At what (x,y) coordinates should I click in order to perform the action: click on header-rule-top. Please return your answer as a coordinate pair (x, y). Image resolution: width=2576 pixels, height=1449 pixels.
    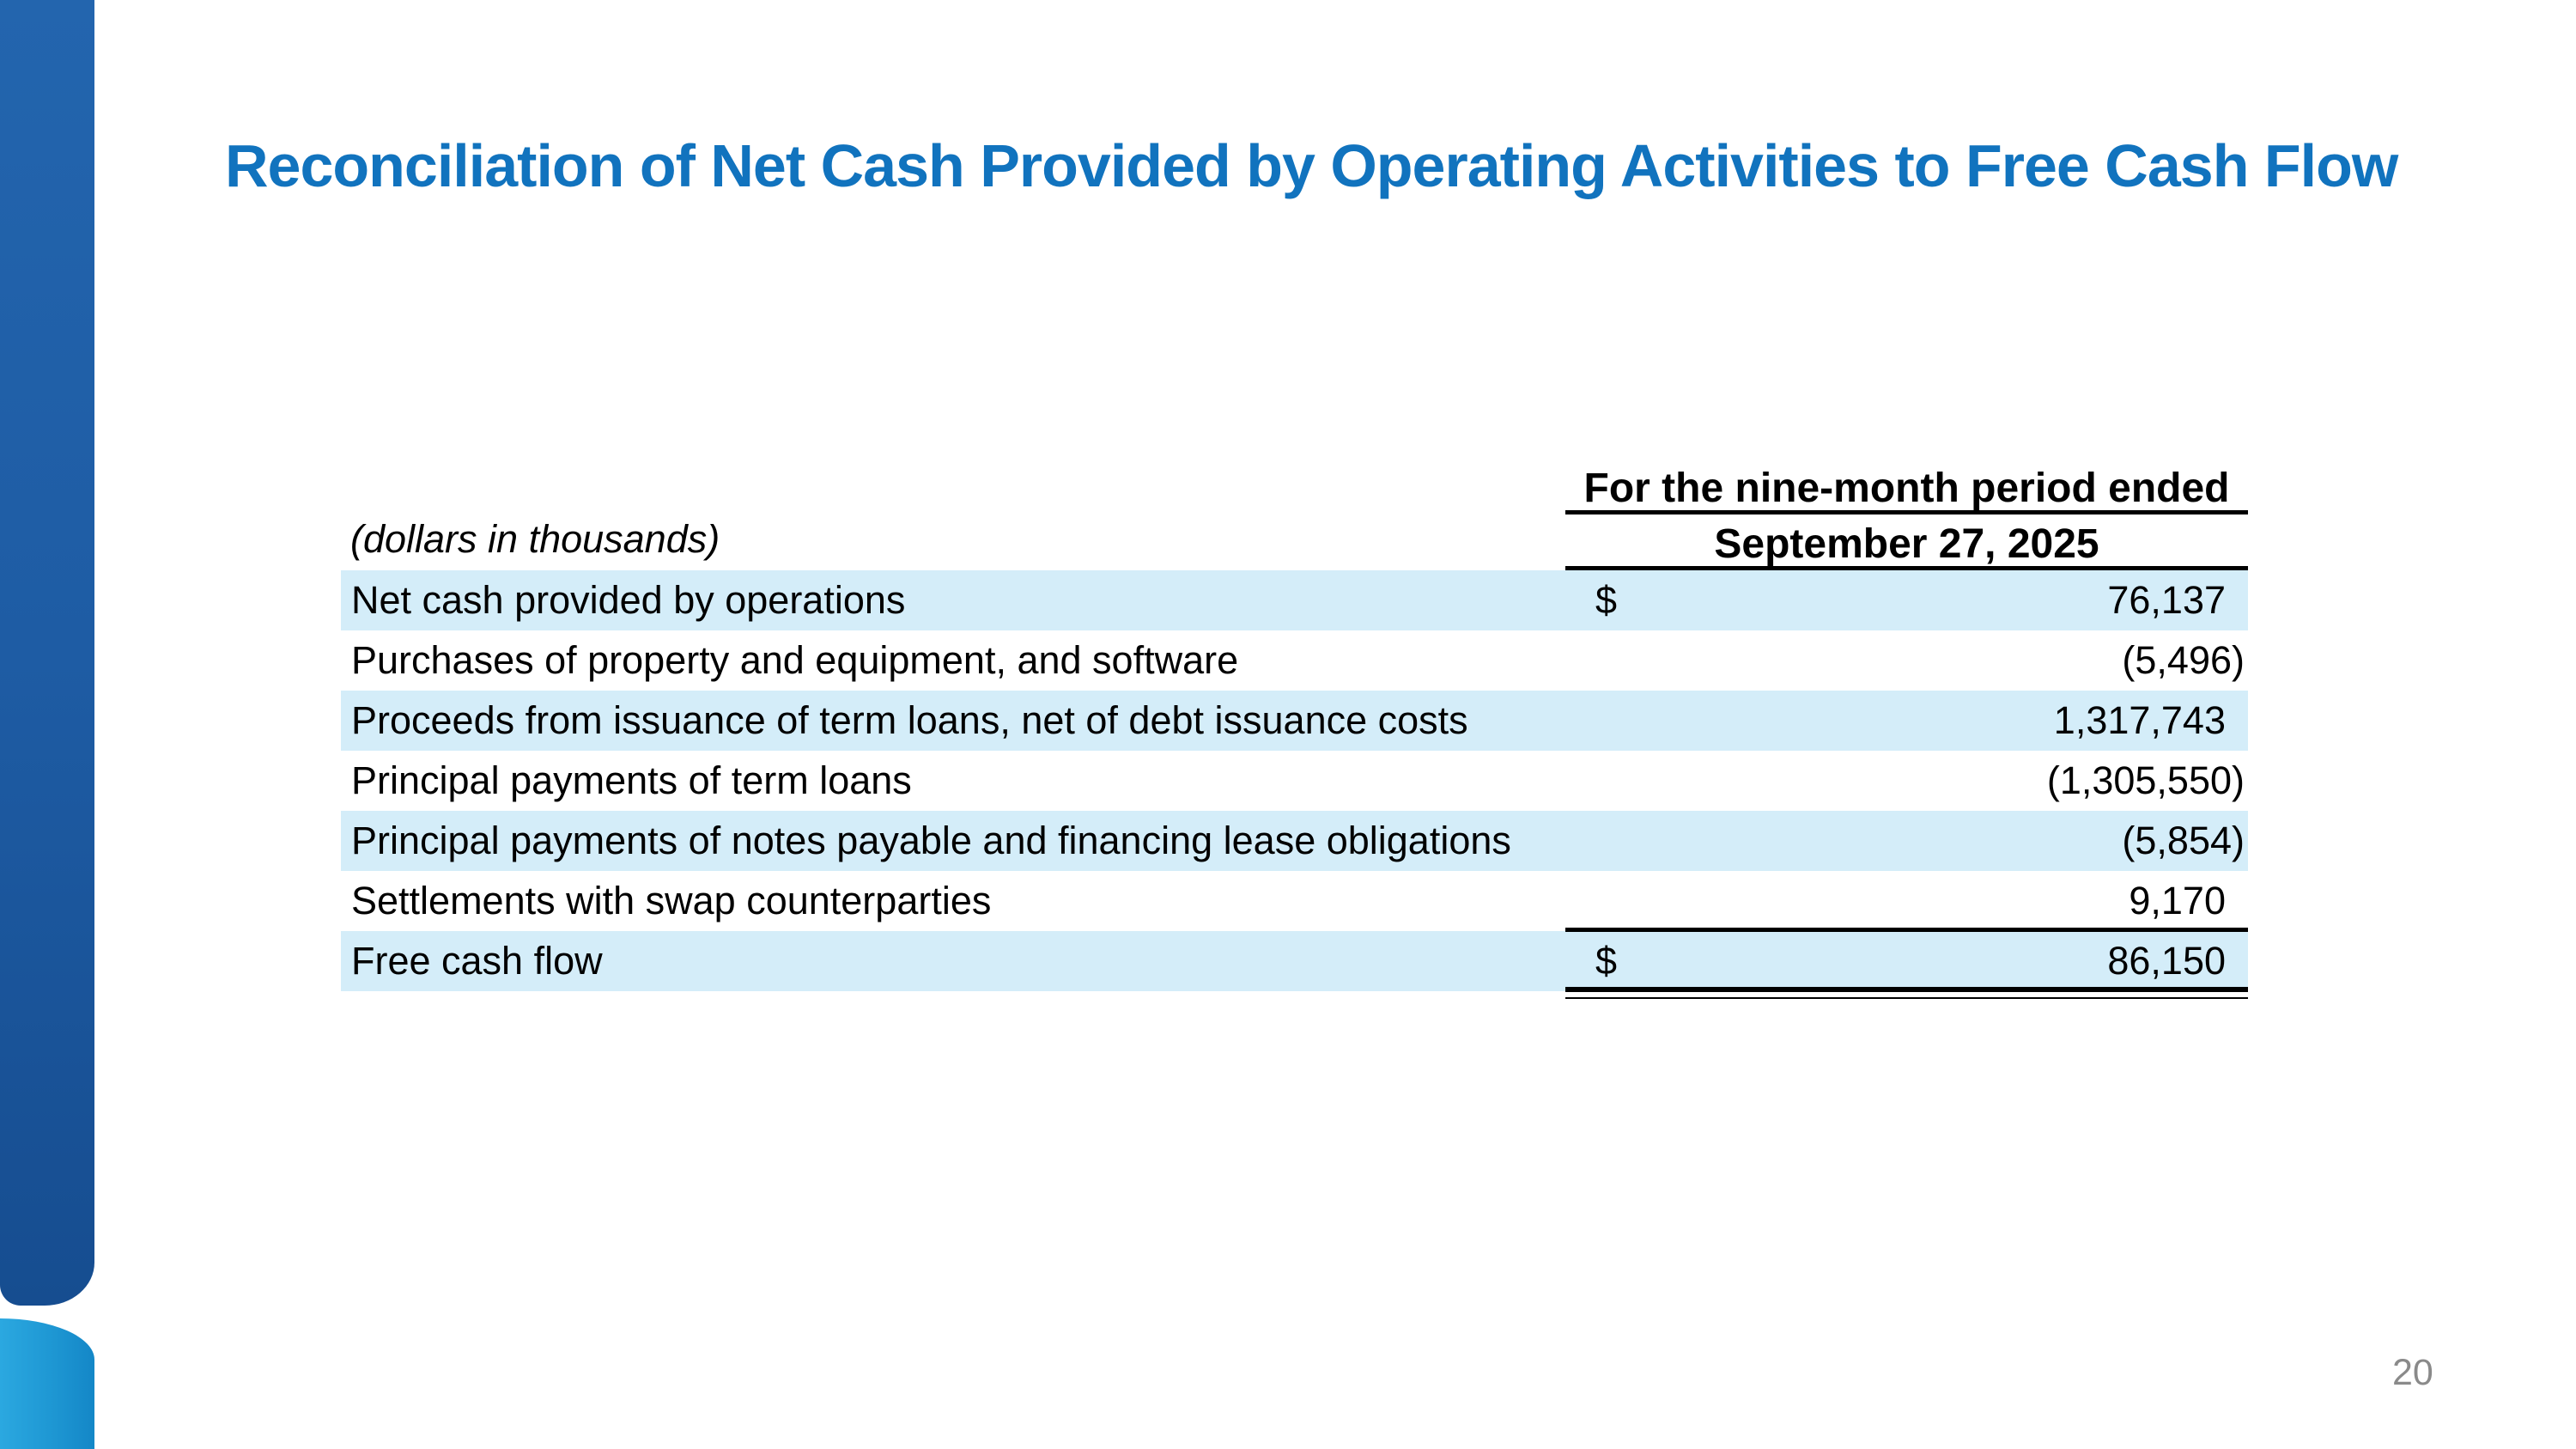
    Looking at the image, I should click on (1907, 512).